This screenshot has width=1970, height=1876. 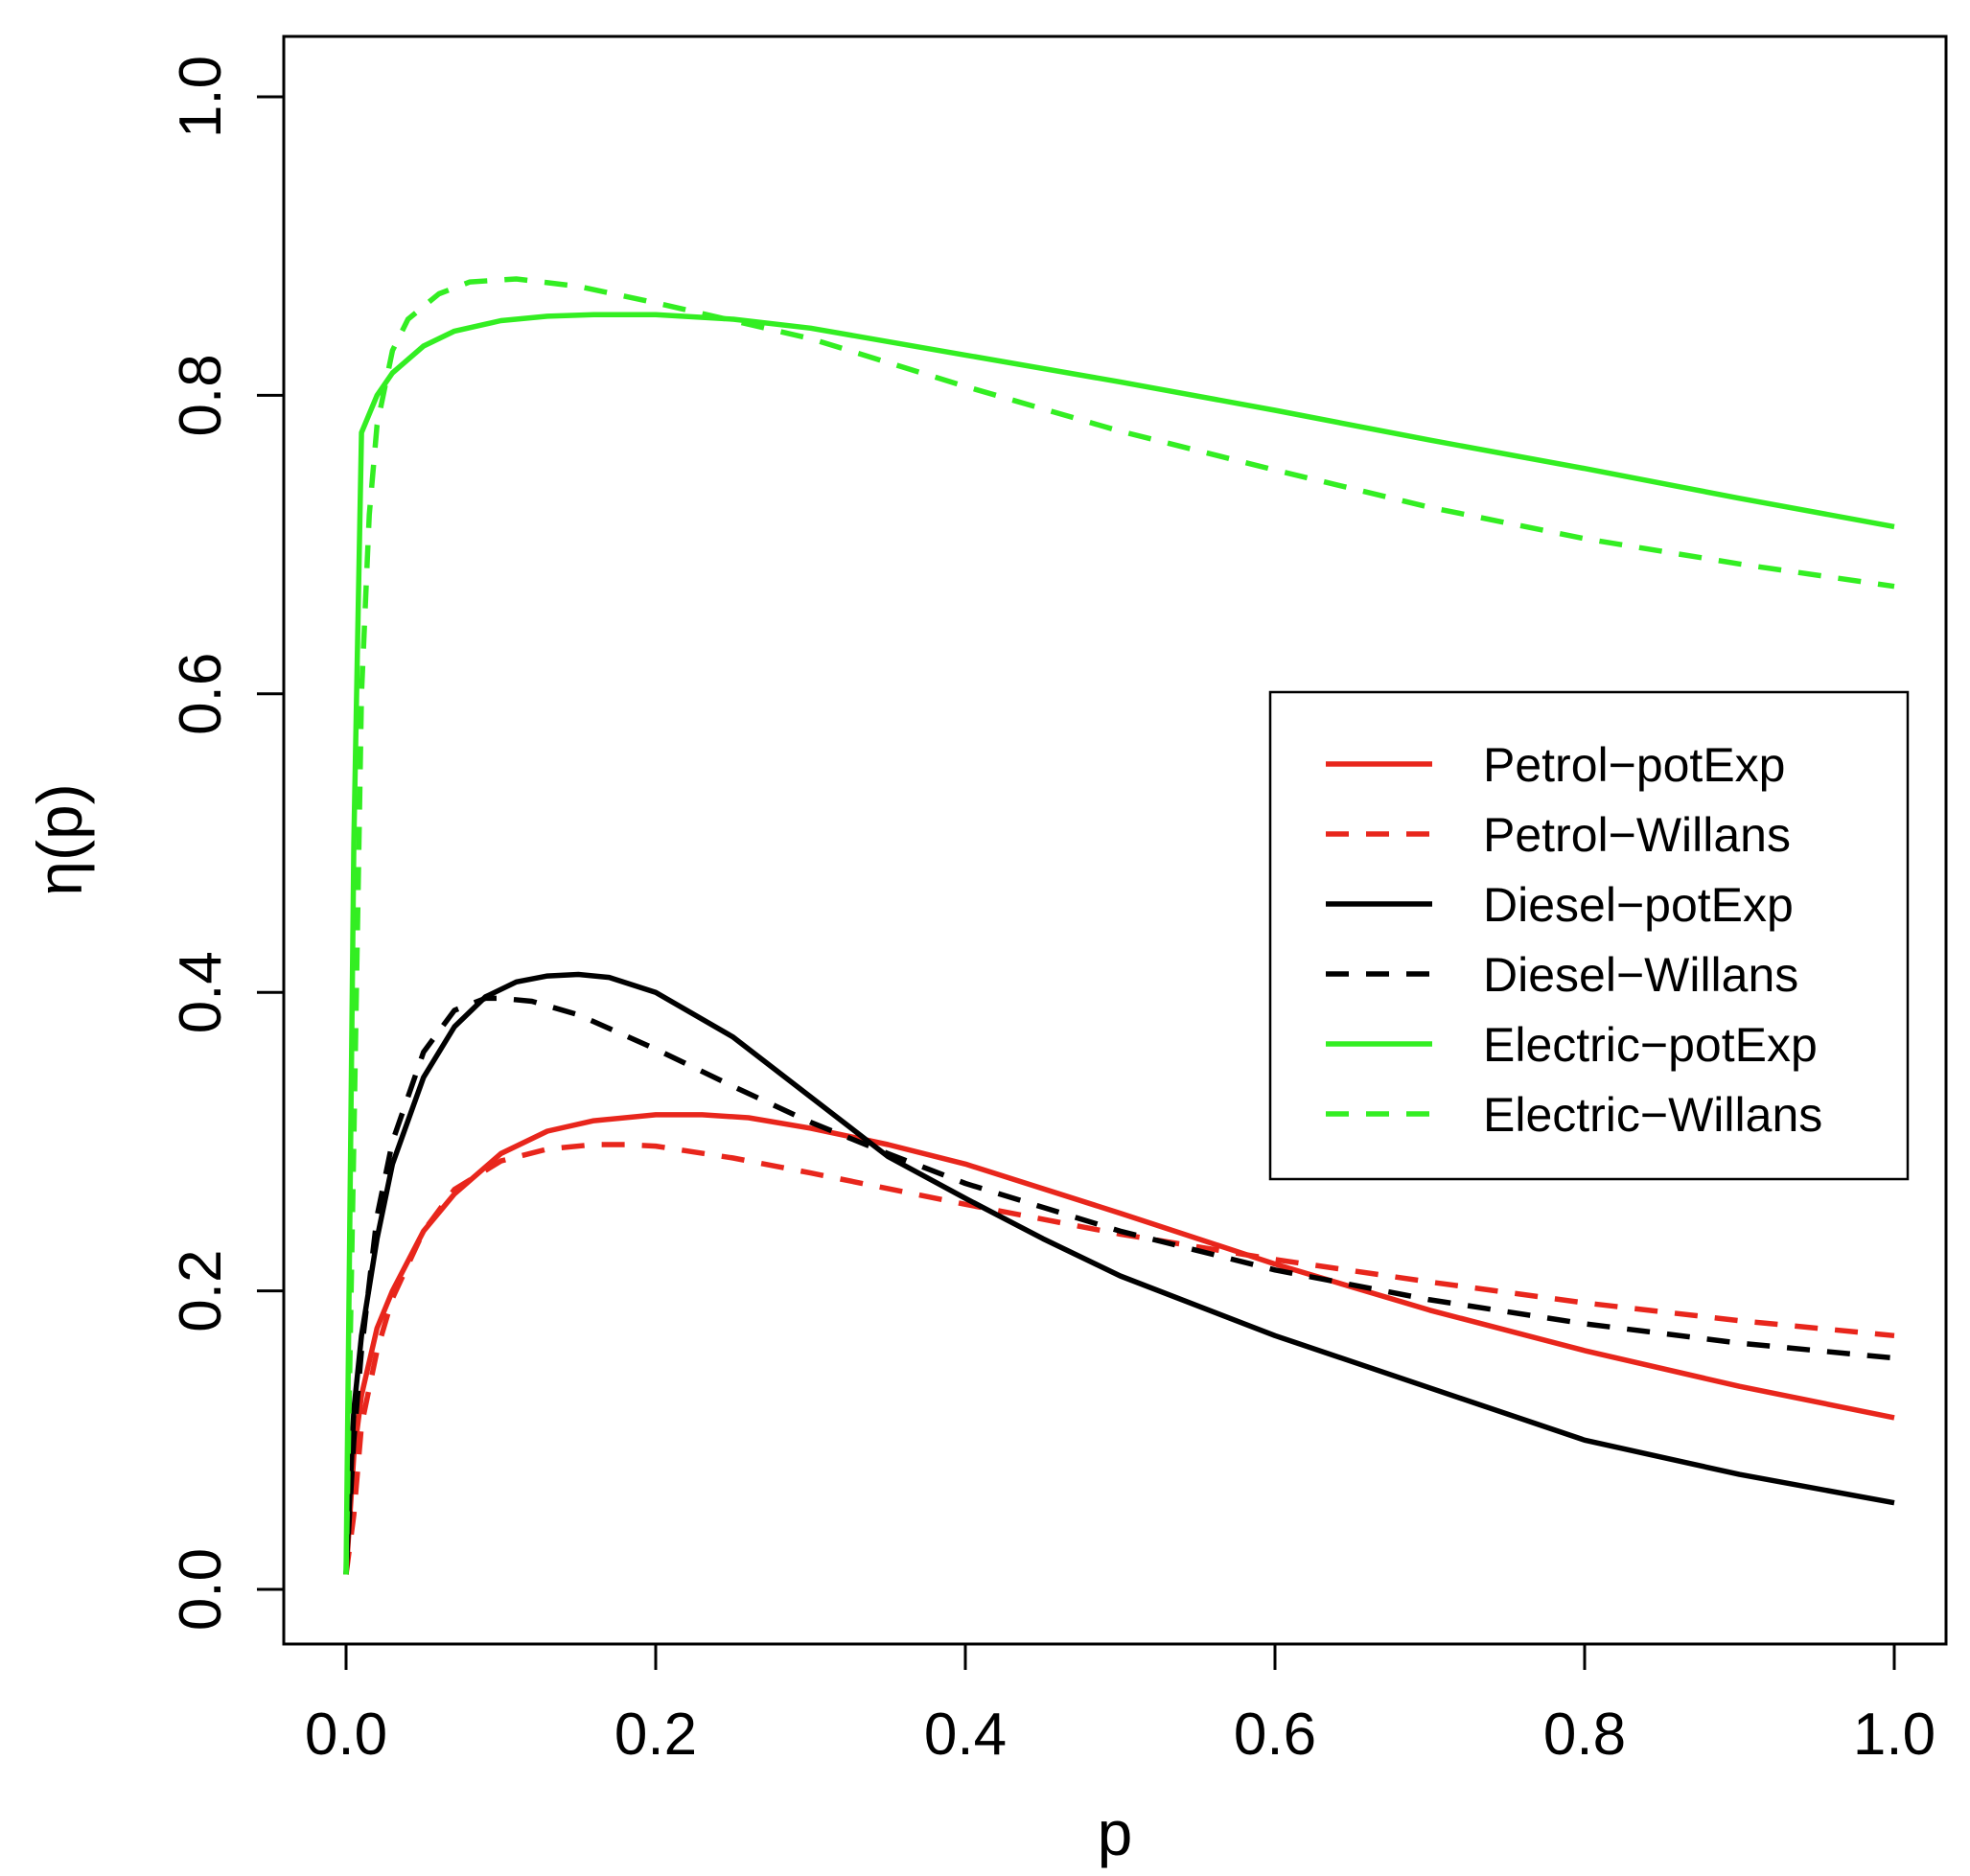 I want to click on legend-label-3: Diesel−potExp, so click(x=1638, y=905).